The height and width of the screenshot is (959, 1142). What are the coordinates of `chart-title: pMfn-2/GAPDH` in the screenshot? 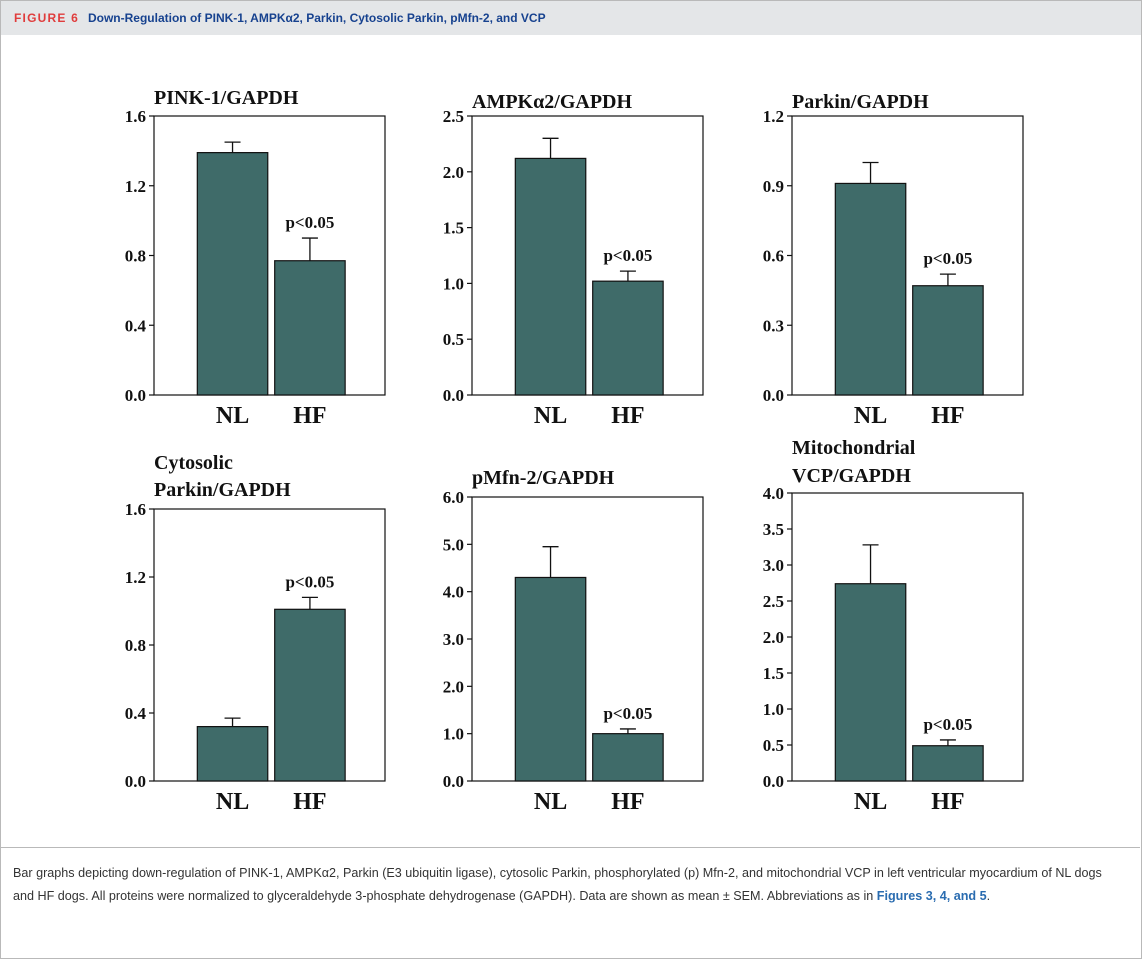 It's located at (543, 478).